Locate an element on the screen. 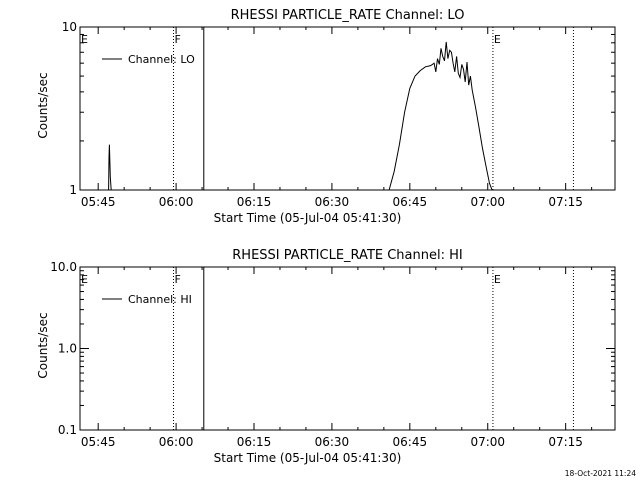  chart-title: RHESSI PARTICLE_RATE Channel: LO is located at coordinates (348, 15).